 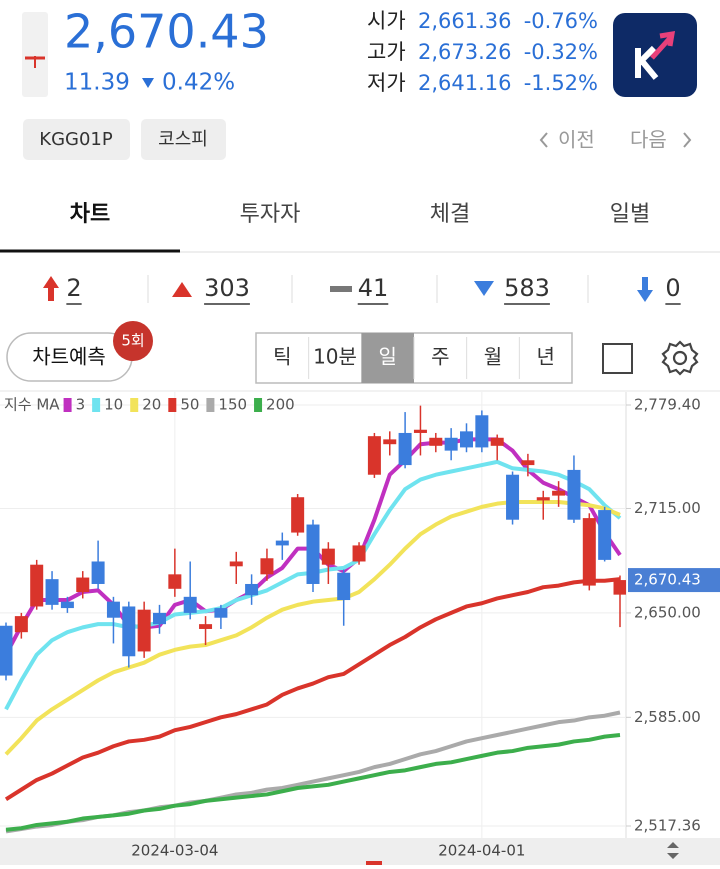 I want to click on tag-label: KGG01P, so click(x=76, y=139).